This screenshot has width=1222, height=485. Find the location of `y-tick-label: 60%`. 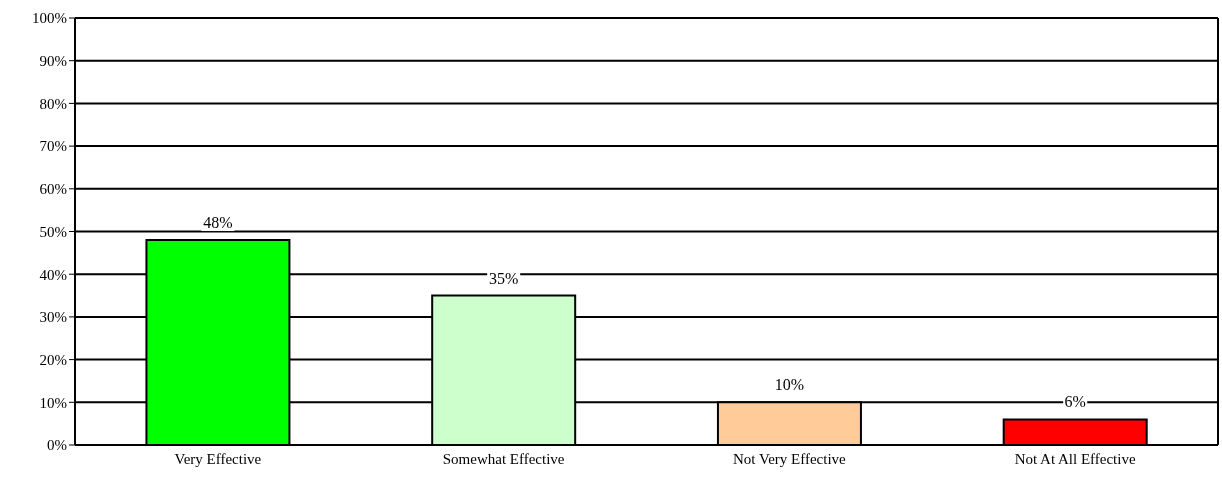

y-tick-label: 60% is located at coordinates (53, 189).